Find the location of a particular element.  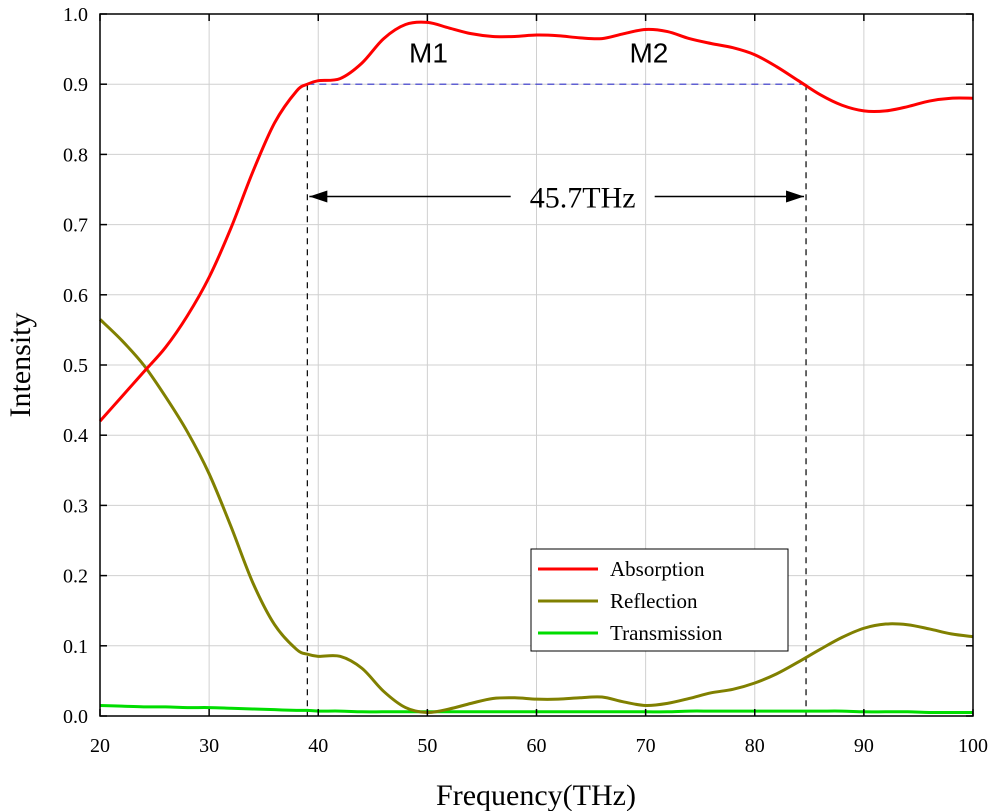

y-tick-label: 0.6 is located at coordinates (75, 296).